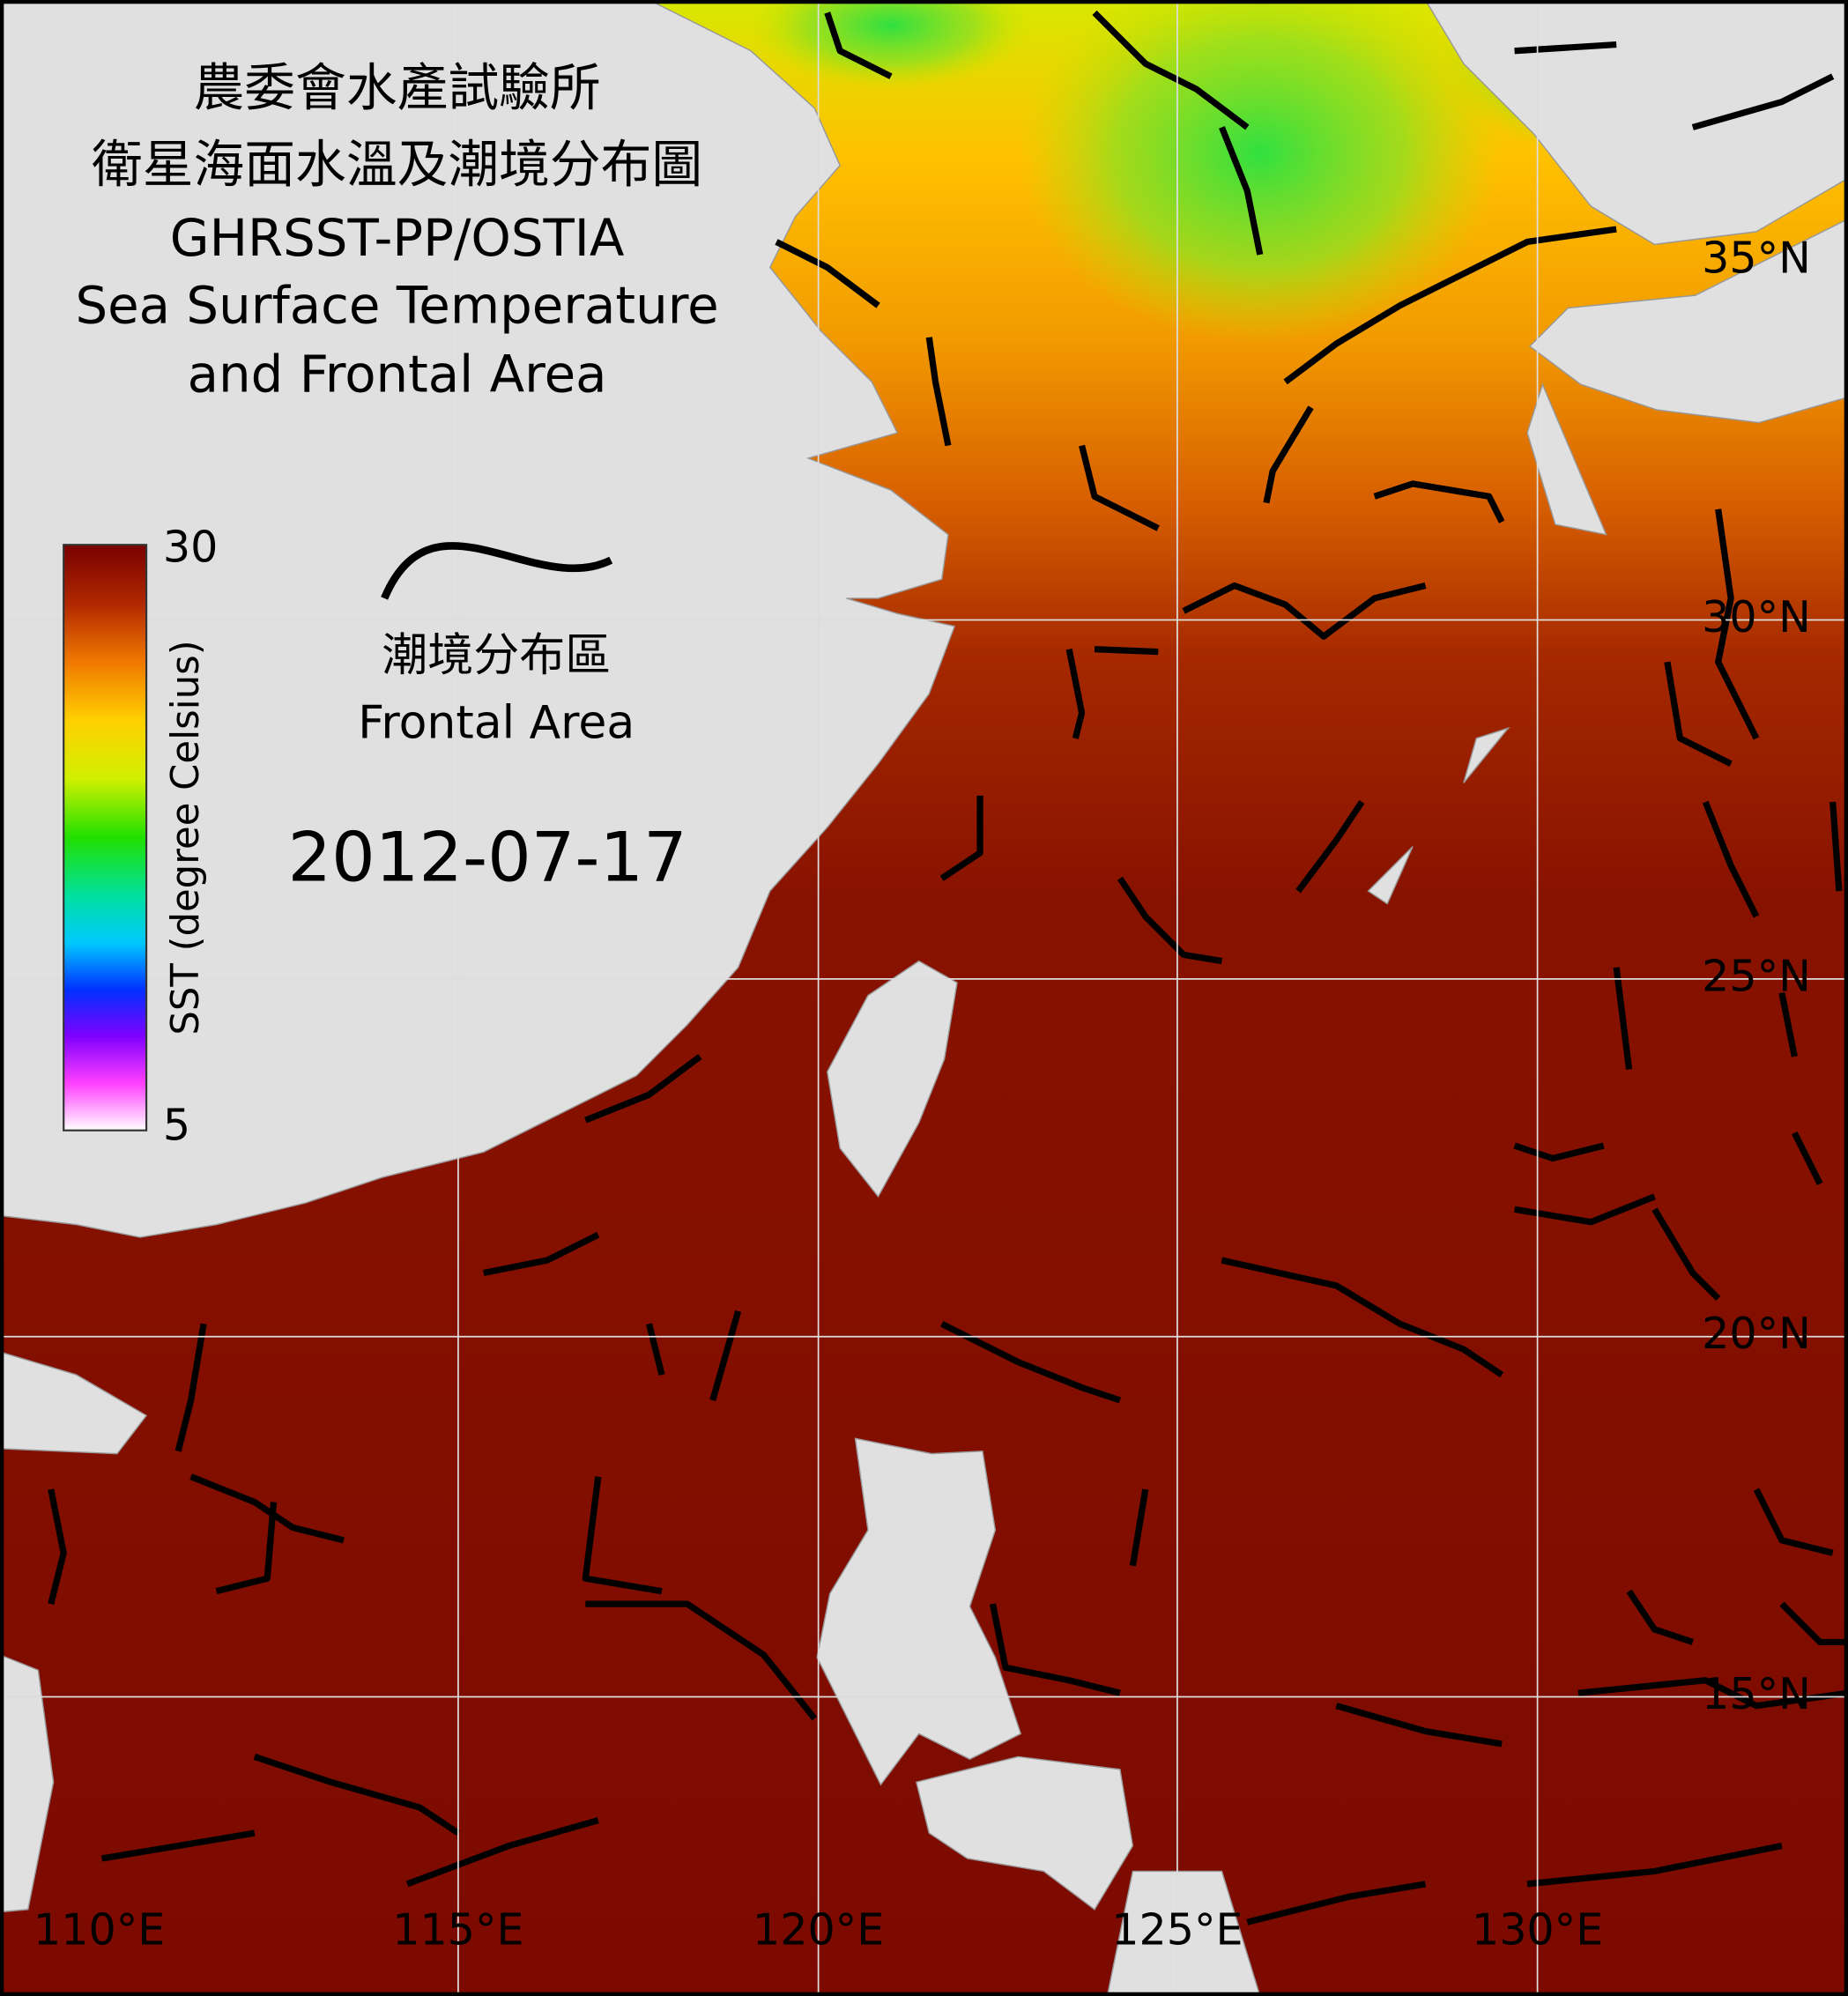  I want to click on lon-label: 110°E, so click(99, 1929).